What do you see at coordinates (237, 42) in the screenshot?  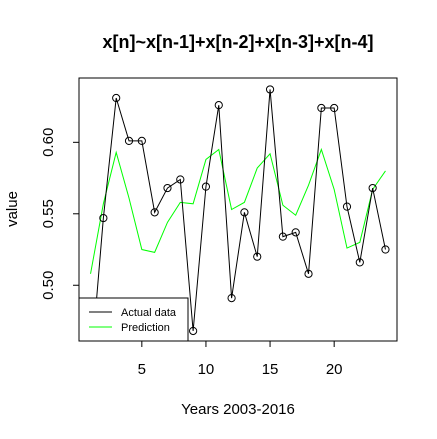 I see `chart-title: x[n]~x[n-1]+x[n-2]+x[n-3]+x[n-4]` at bounding box center [237, 42].